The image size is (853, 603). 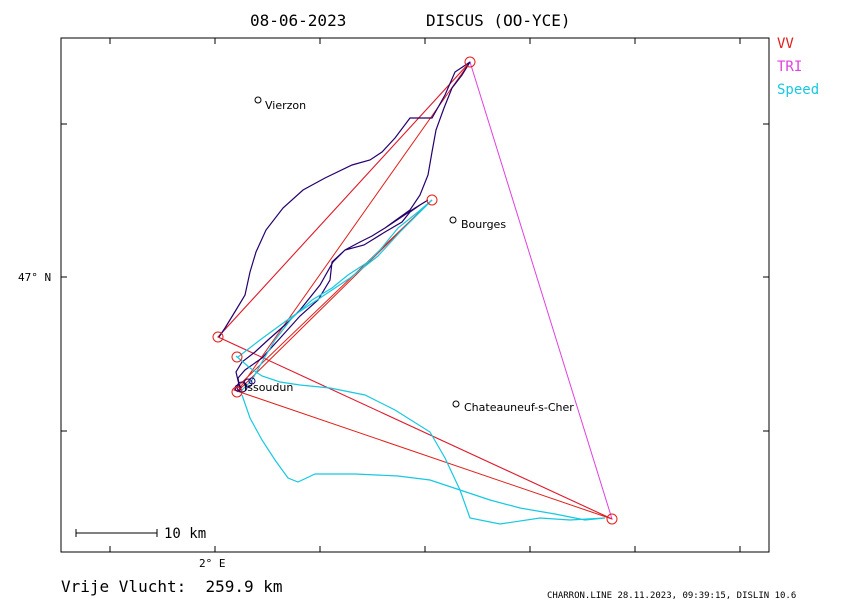 What do you see at coordinates (789, 67) in the screenshot?
I see `legend-tri: TRI` at bounding box center [789, 67].